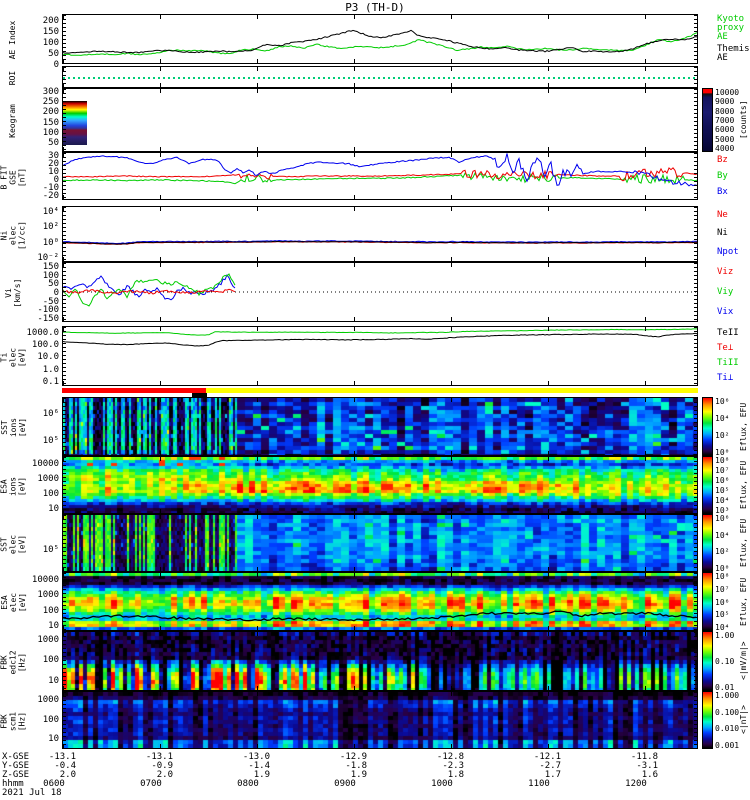  I want to click on y-tick-label: 0.1, so click(50, 382).